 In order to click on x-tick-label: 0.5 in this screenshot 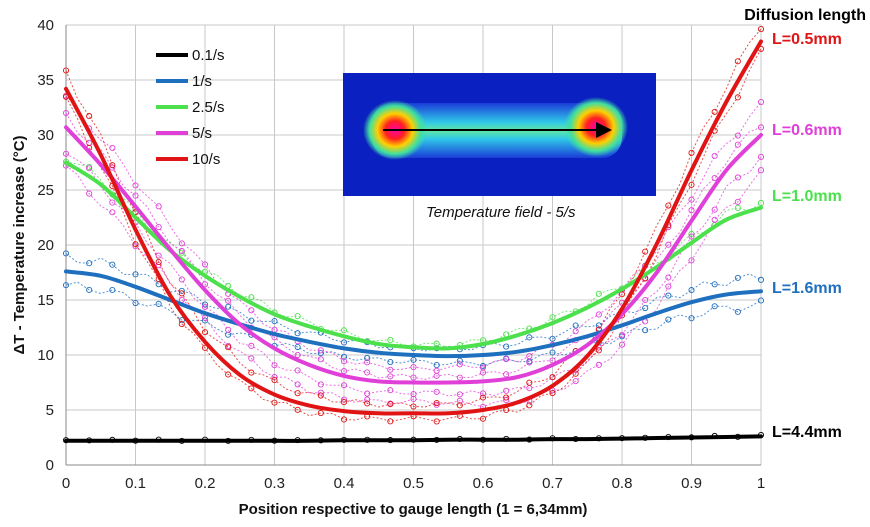, I will do `click(413, 483)`.